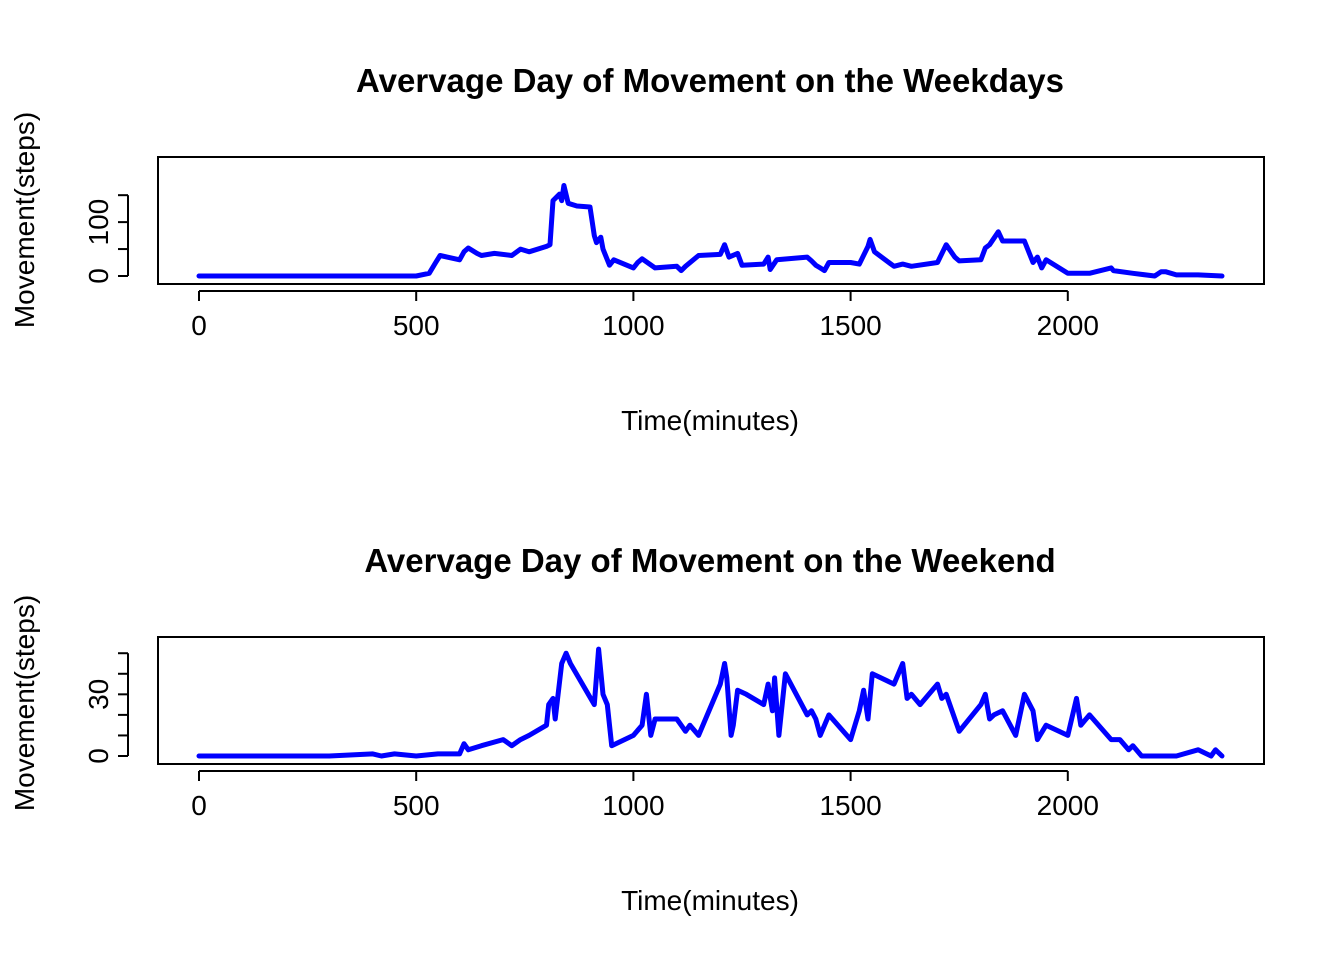 Image resolution: width=1344 pixels, height=960 pixels. Describe the element at coordinates (710, 80) in the screenshot. I see `panel-title: Avervage Day of Movement on the Weekdays` at that location.